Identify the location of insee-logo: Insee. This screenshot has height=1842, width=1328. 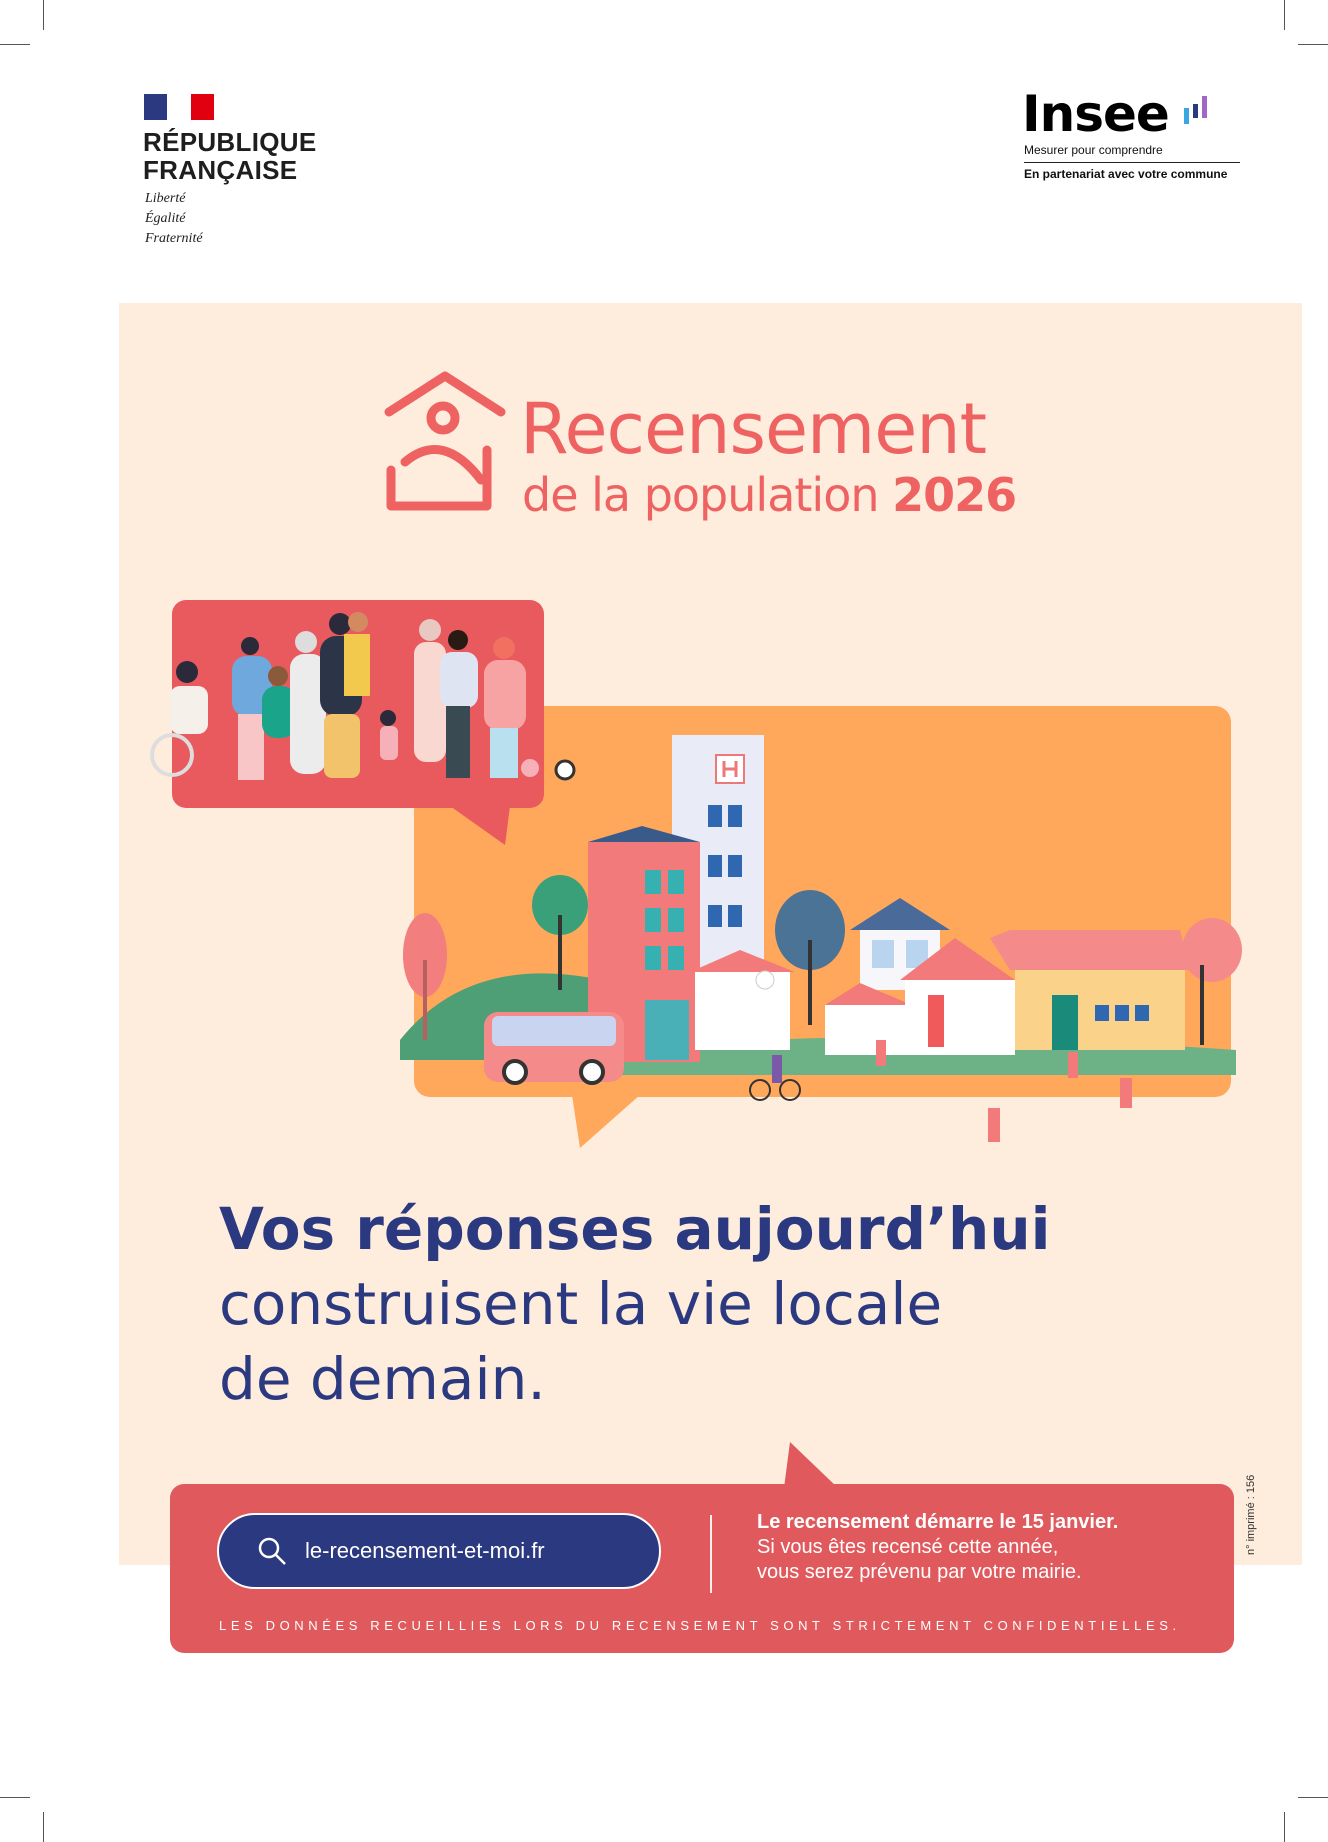
(1096, 114).